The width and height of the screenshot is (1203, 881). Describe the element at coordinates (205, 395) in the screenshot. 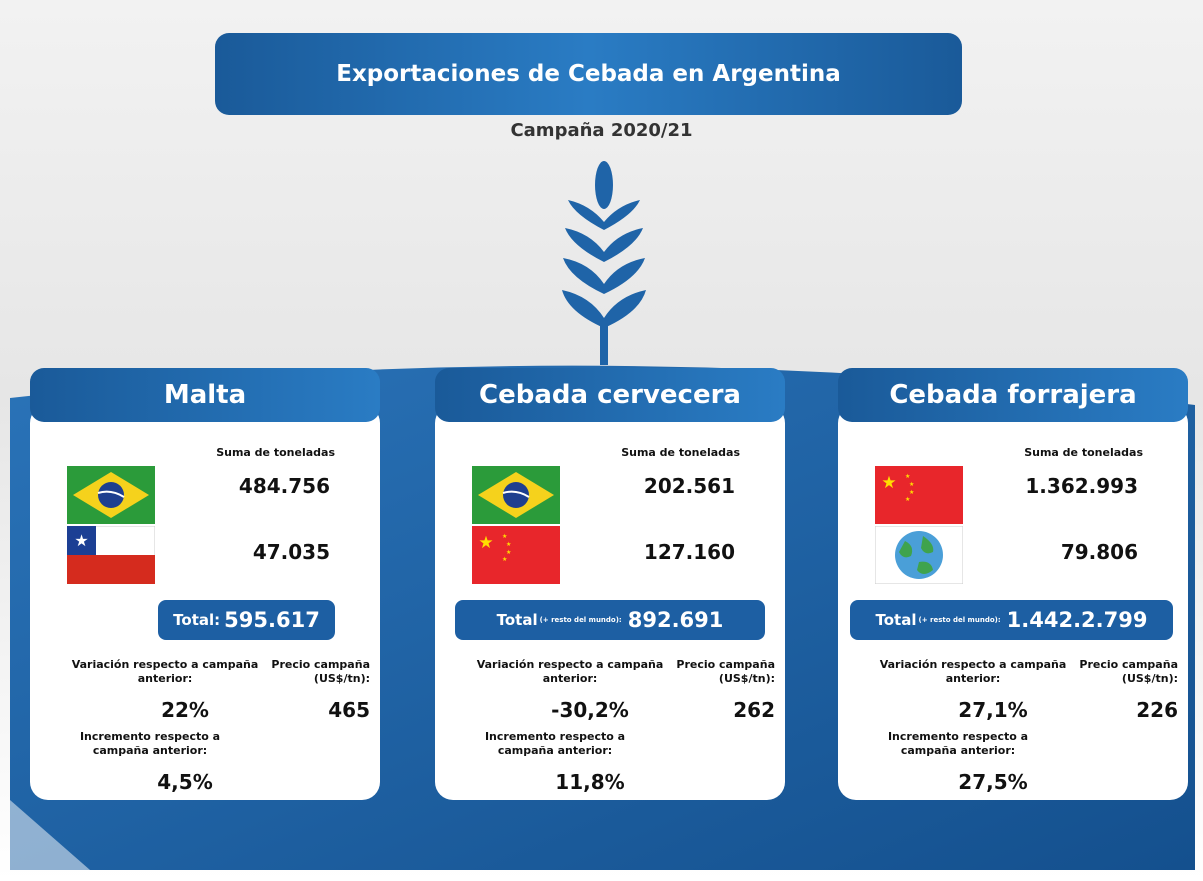

I see `card-title: Malta` at that location.